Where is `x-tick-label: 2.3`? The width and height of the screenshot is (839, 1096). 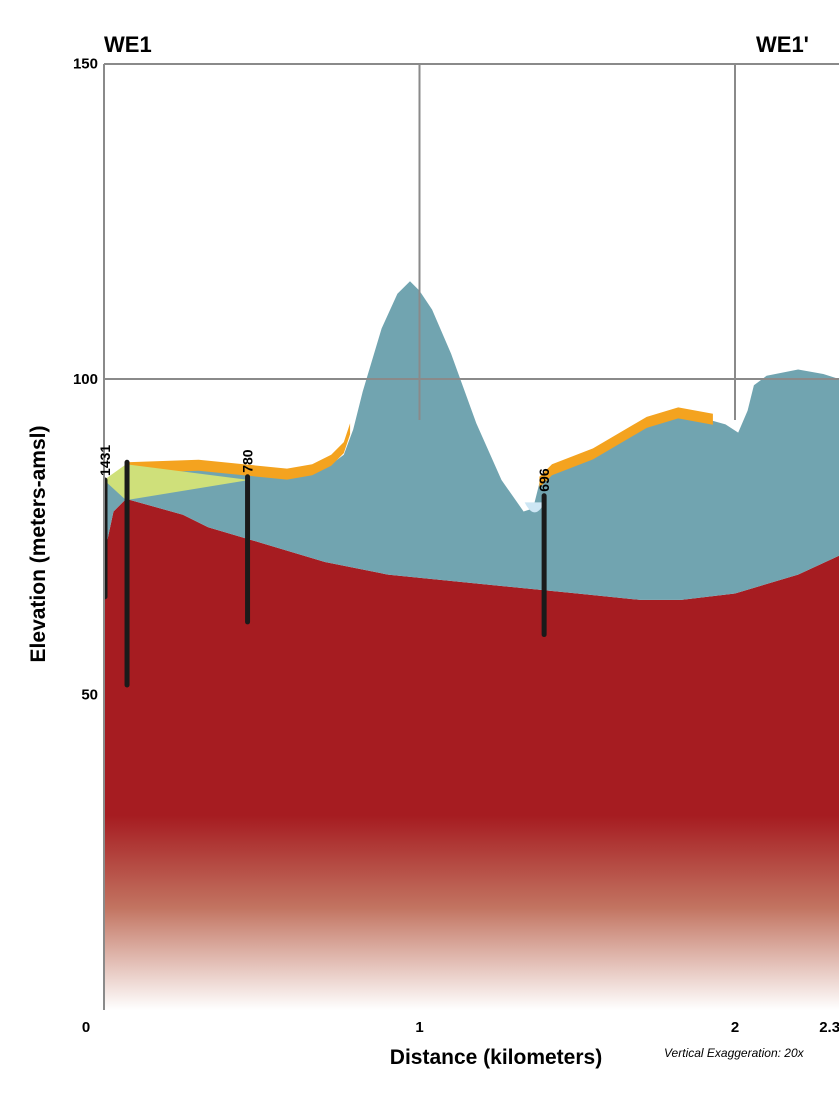 x-tick-label: 2.3 is located at coordinates (829, 1027).